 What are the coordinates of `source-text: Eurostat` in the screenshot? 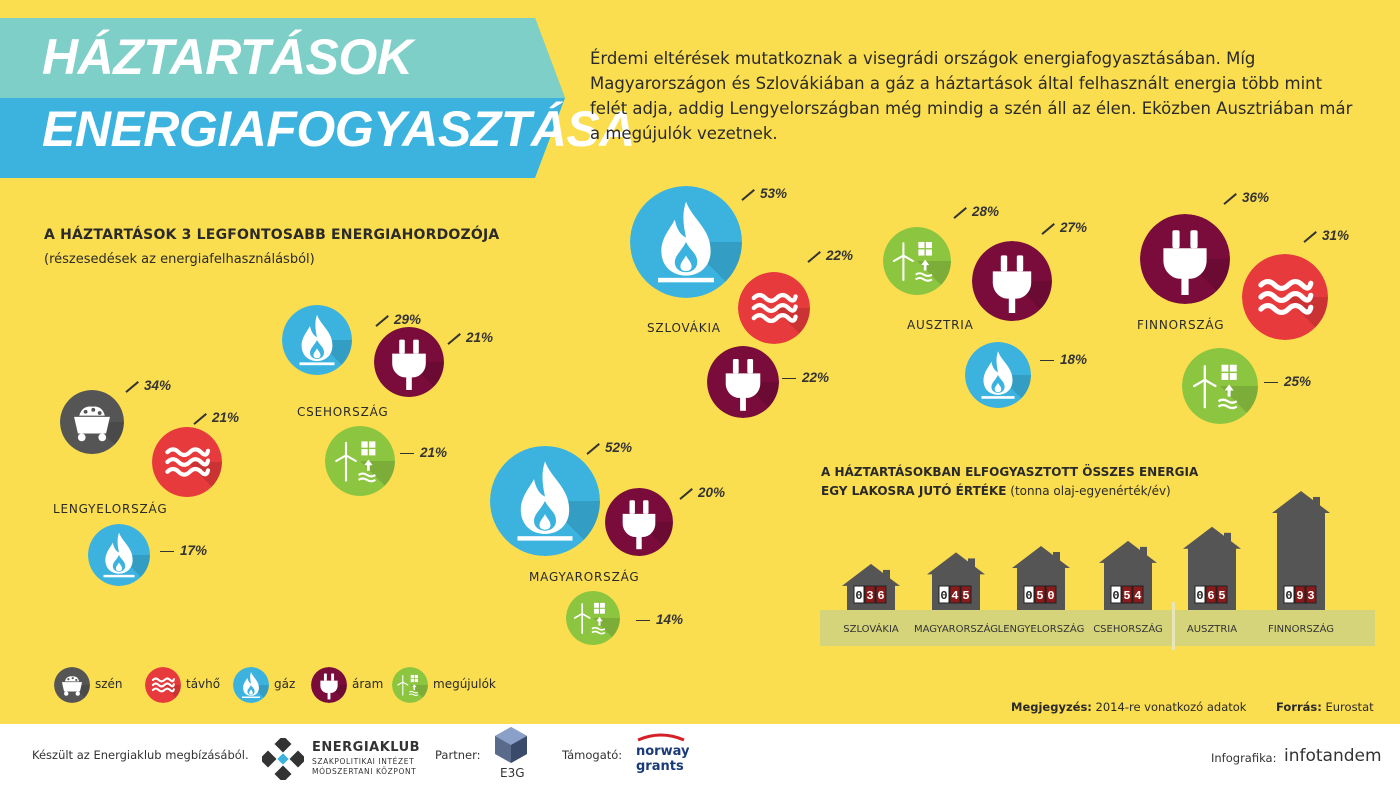 It's located at (1349, 707).